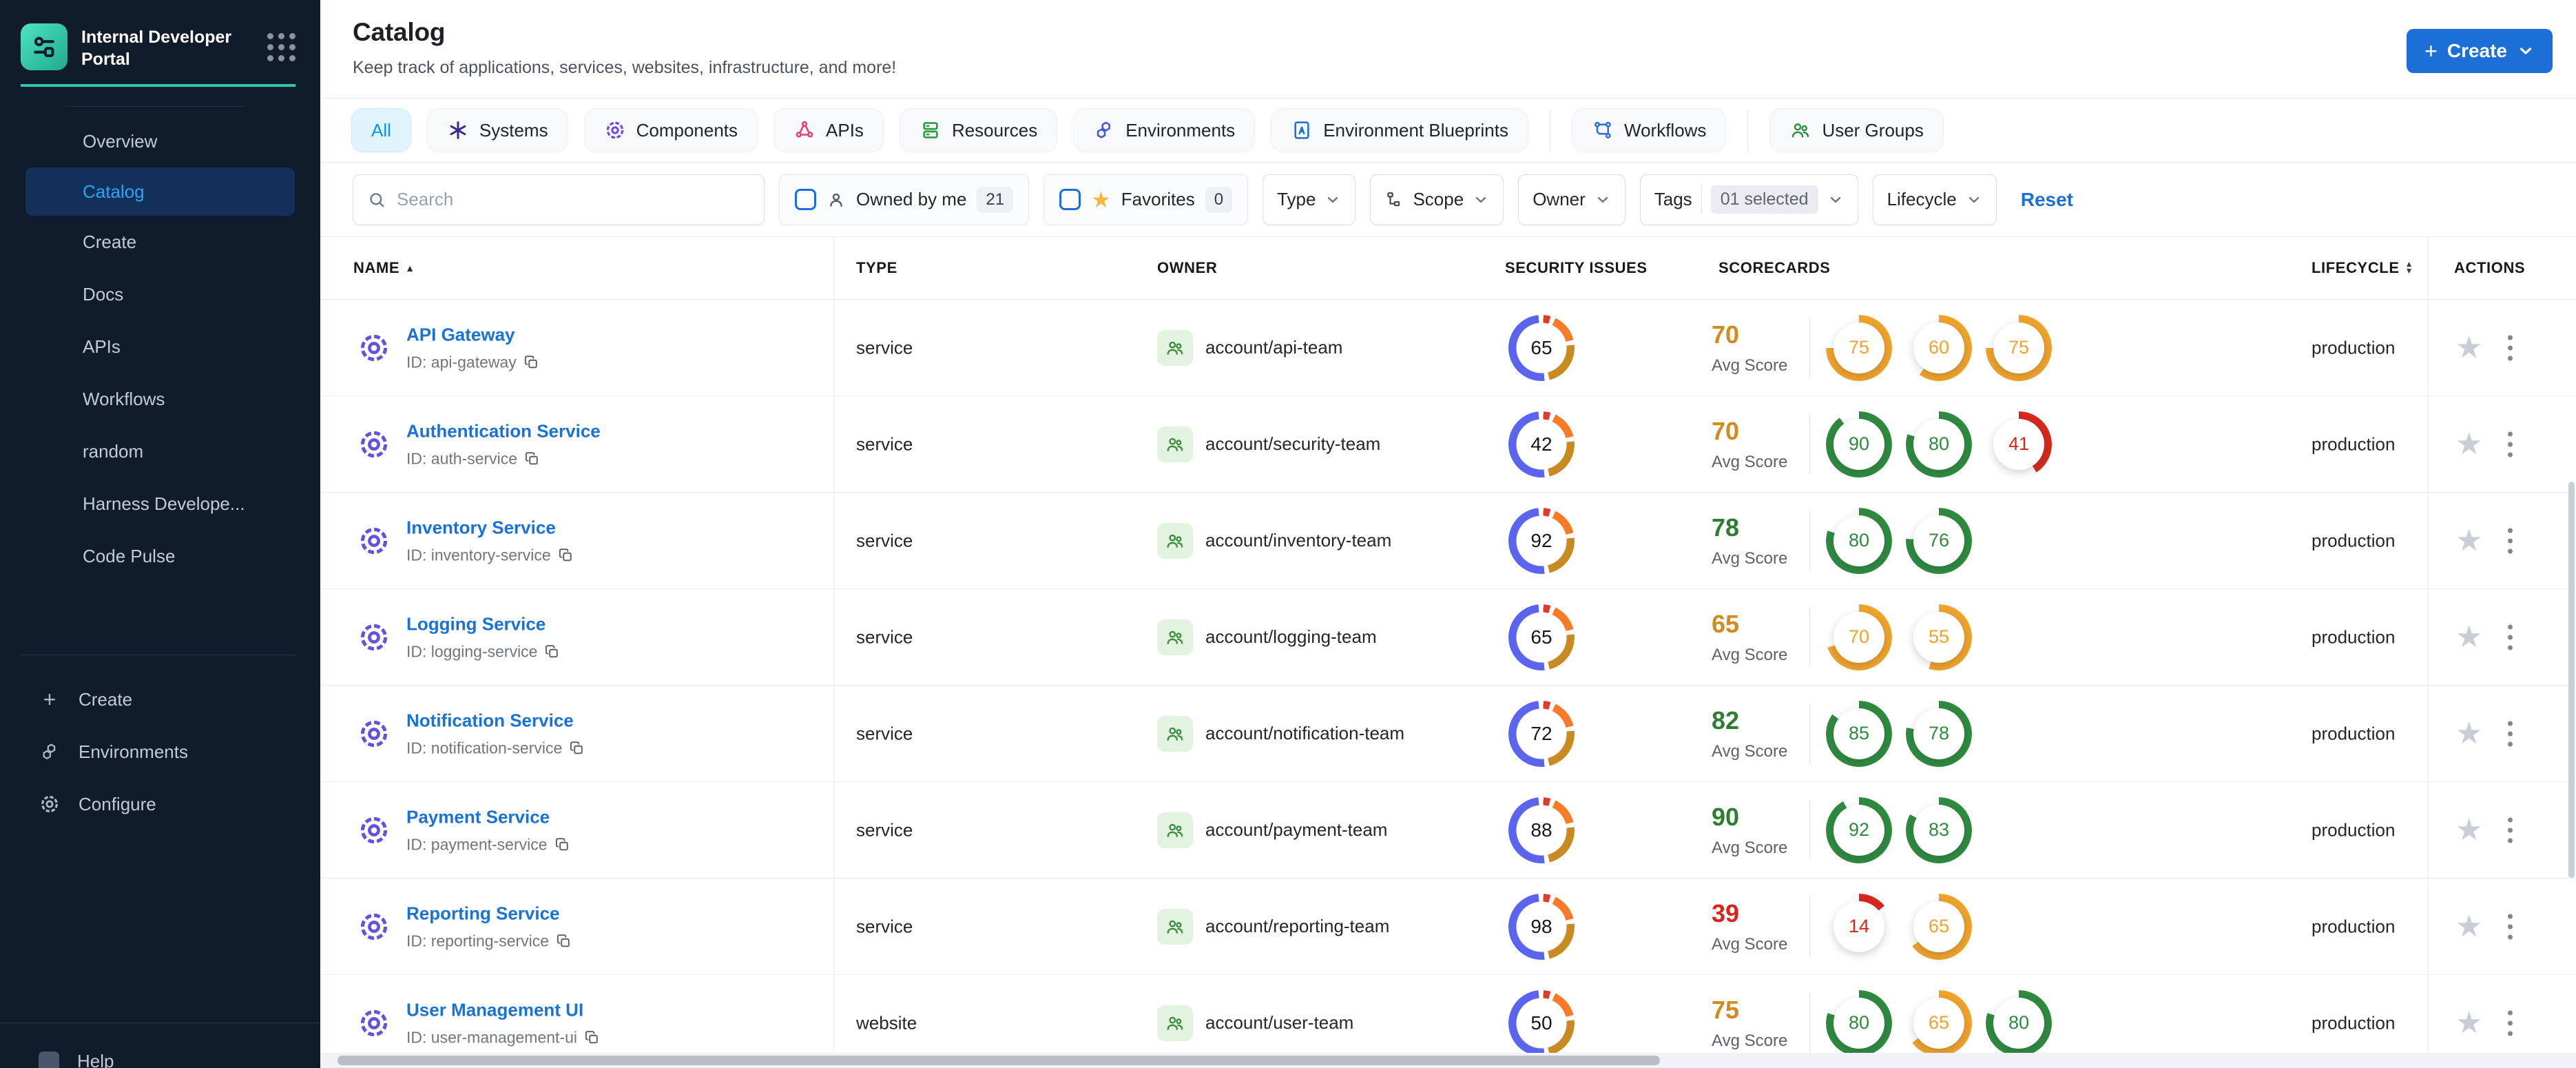  Describe the element at coordinates (495, 1010) in the screenshot. I see `entity-name-link: User Management UI` at that location.